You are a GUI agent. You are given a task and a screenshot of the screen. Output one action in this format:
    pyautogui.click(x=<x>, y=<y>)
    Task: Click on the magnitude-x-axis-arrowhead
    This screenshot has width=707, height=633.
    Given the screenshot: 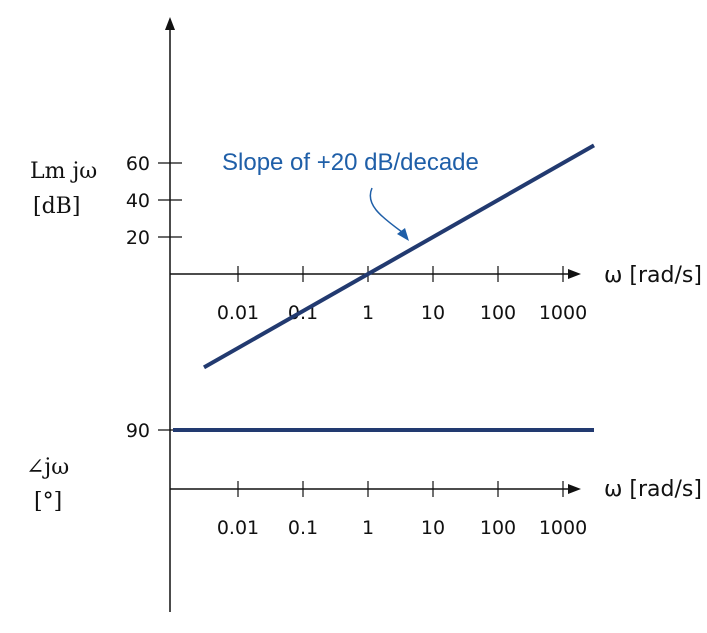 What is the action you would take?
    pyautogui.click(x=574, y=274)
    